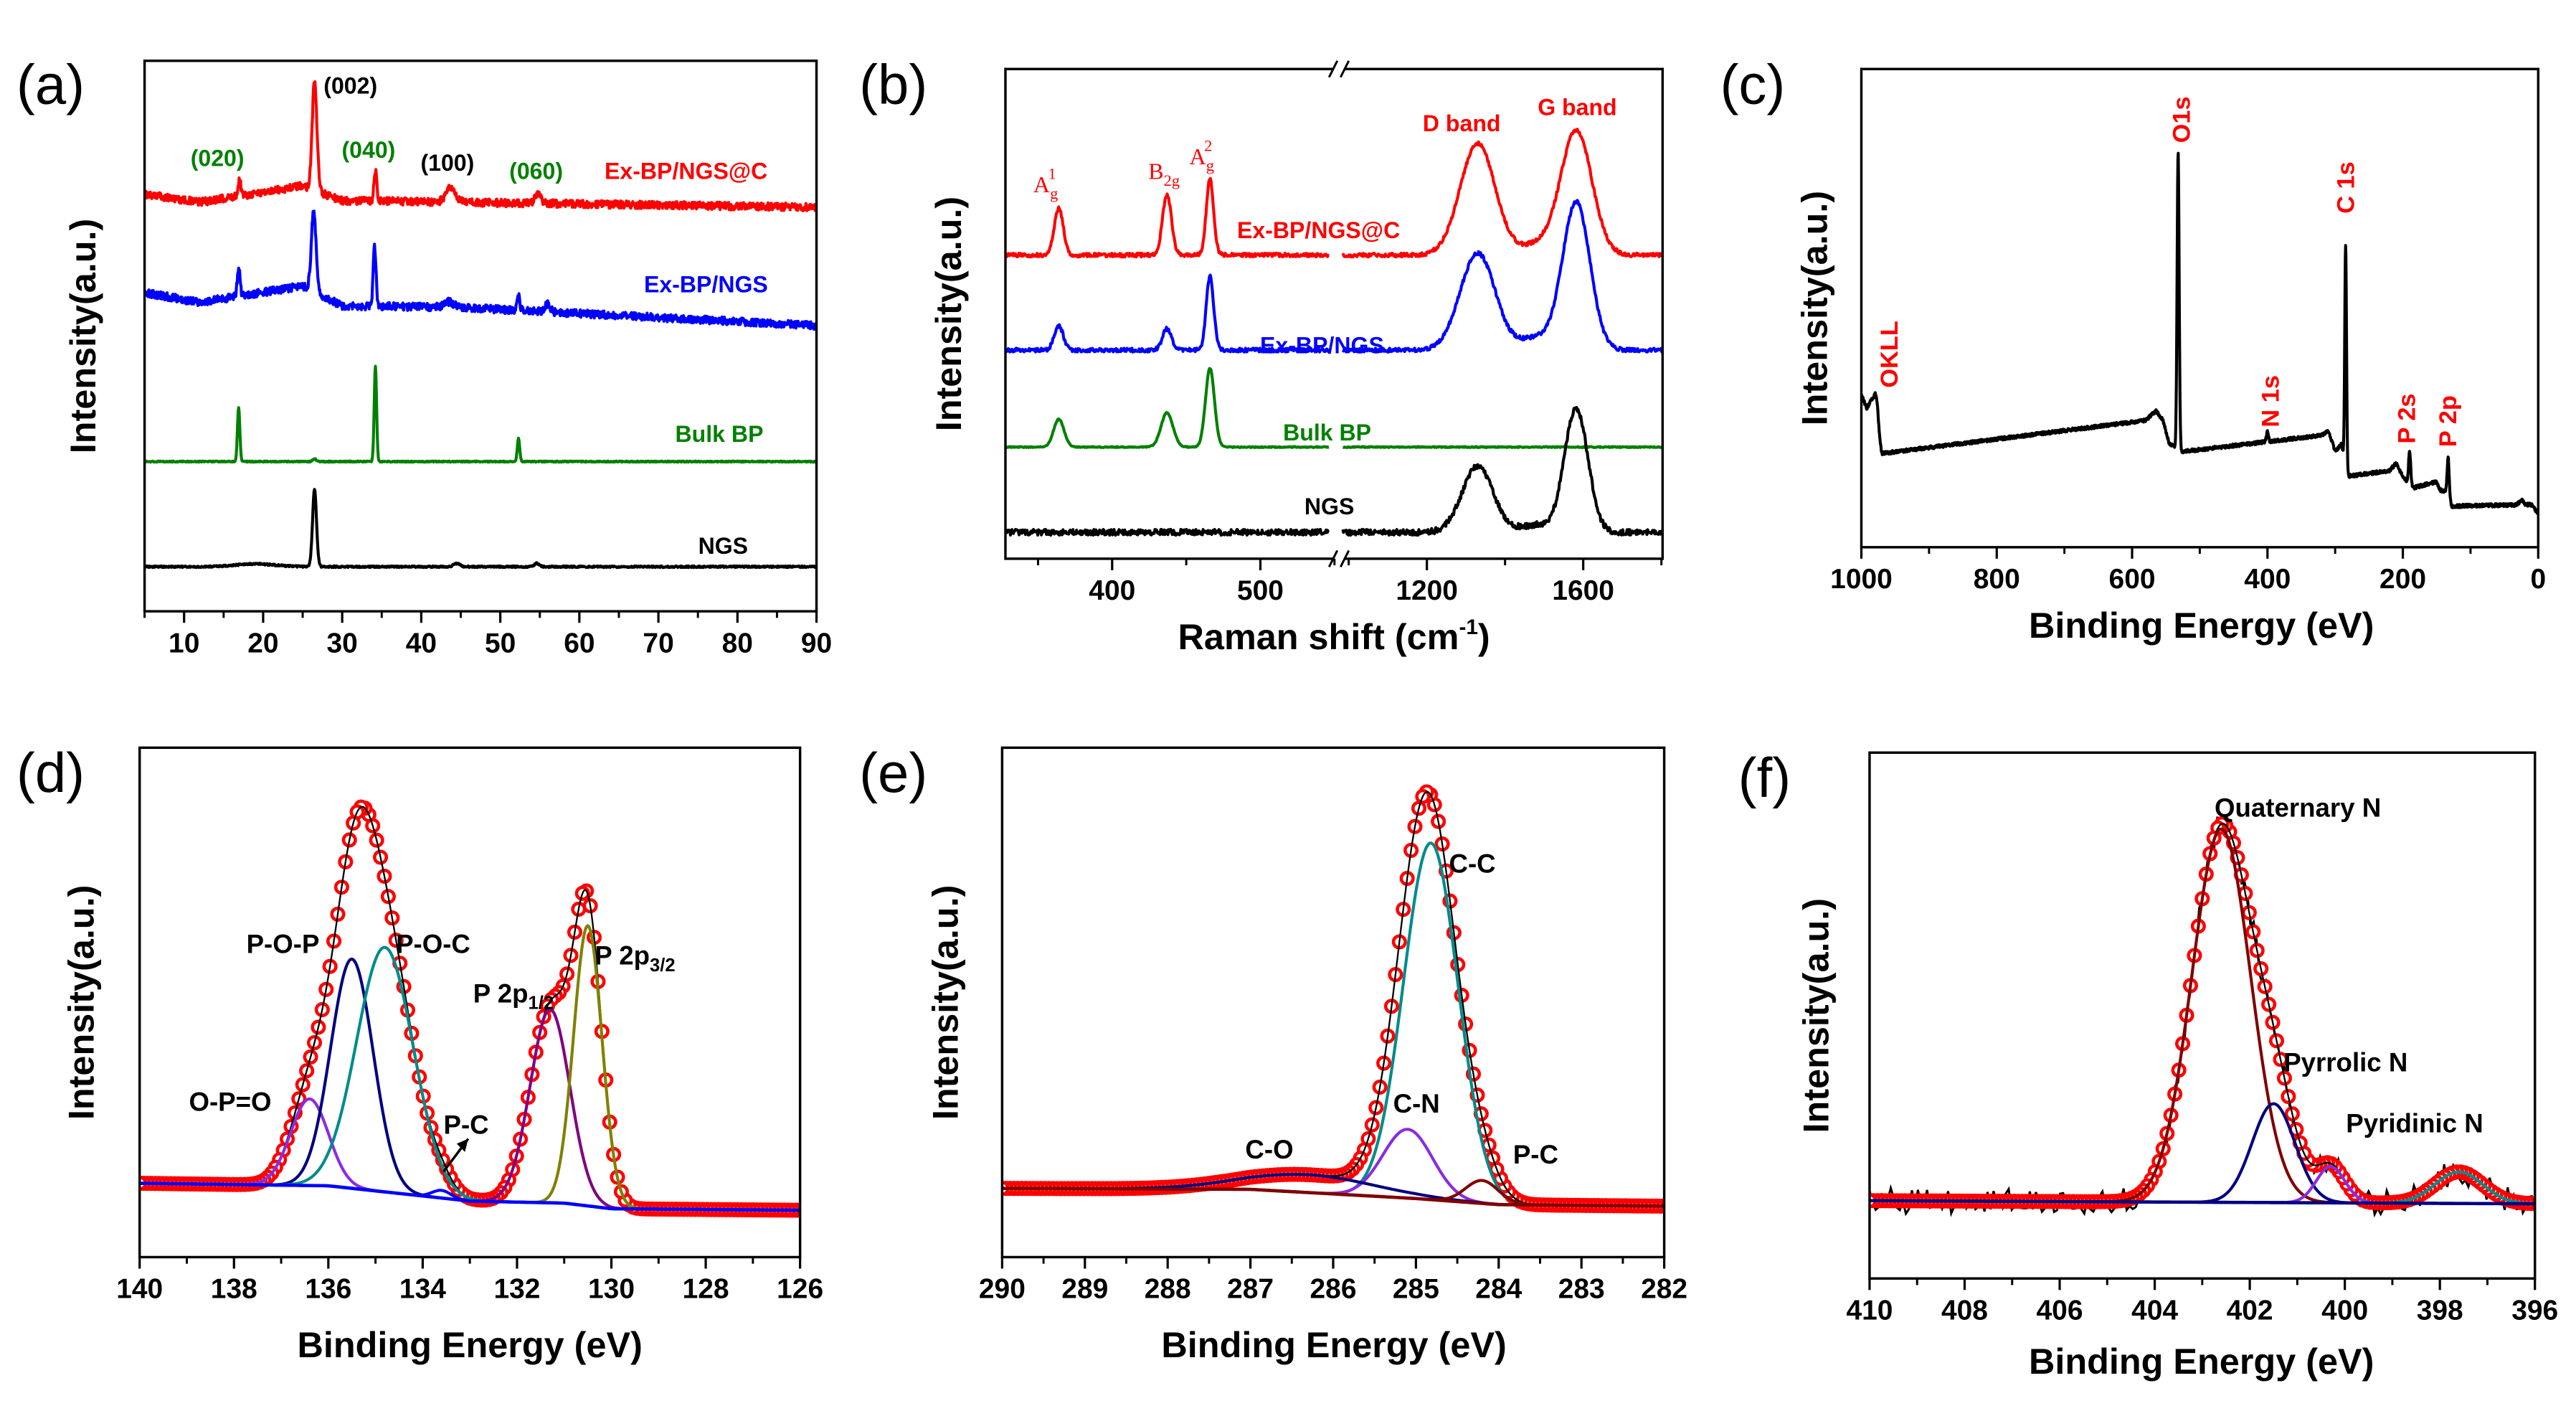 The image size is (2576, 1406). I want to click on annotation-text: G band, so click(1577, 107).